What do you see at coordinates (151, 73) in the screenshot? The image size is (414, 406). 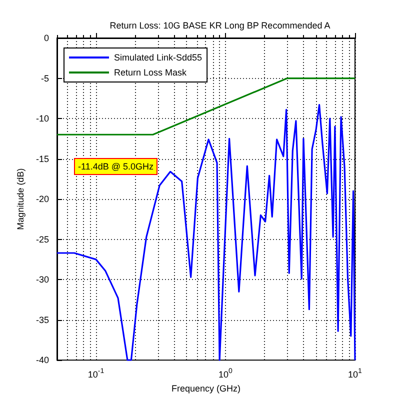 I see `legend-label: Return Loss Mask` at bounding box center [151, 73].